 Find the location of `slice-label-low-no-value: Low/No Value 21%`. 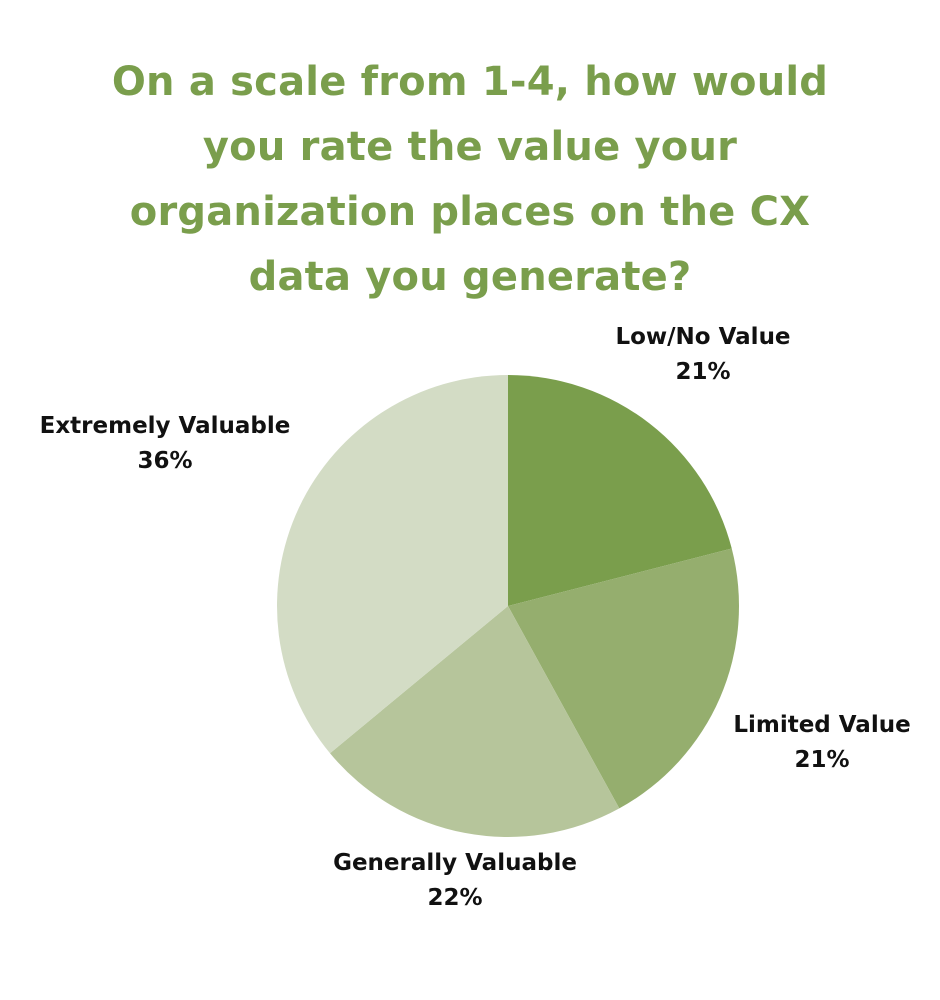

slice-label-low-no-value: Low/No Value 21% is located at coordinates (703, 355).